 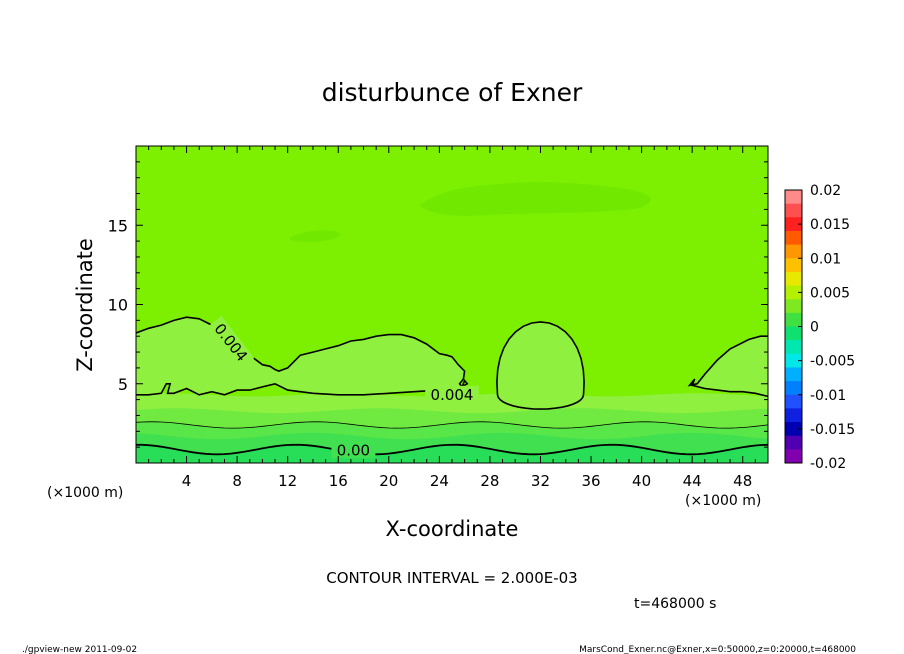 What do you see at coordinates (451, 578) in the screenshot?
I see `contour-interval-text: CONTOUR INTERVAL = 2.000E-03` at bounding box center [451, 578].